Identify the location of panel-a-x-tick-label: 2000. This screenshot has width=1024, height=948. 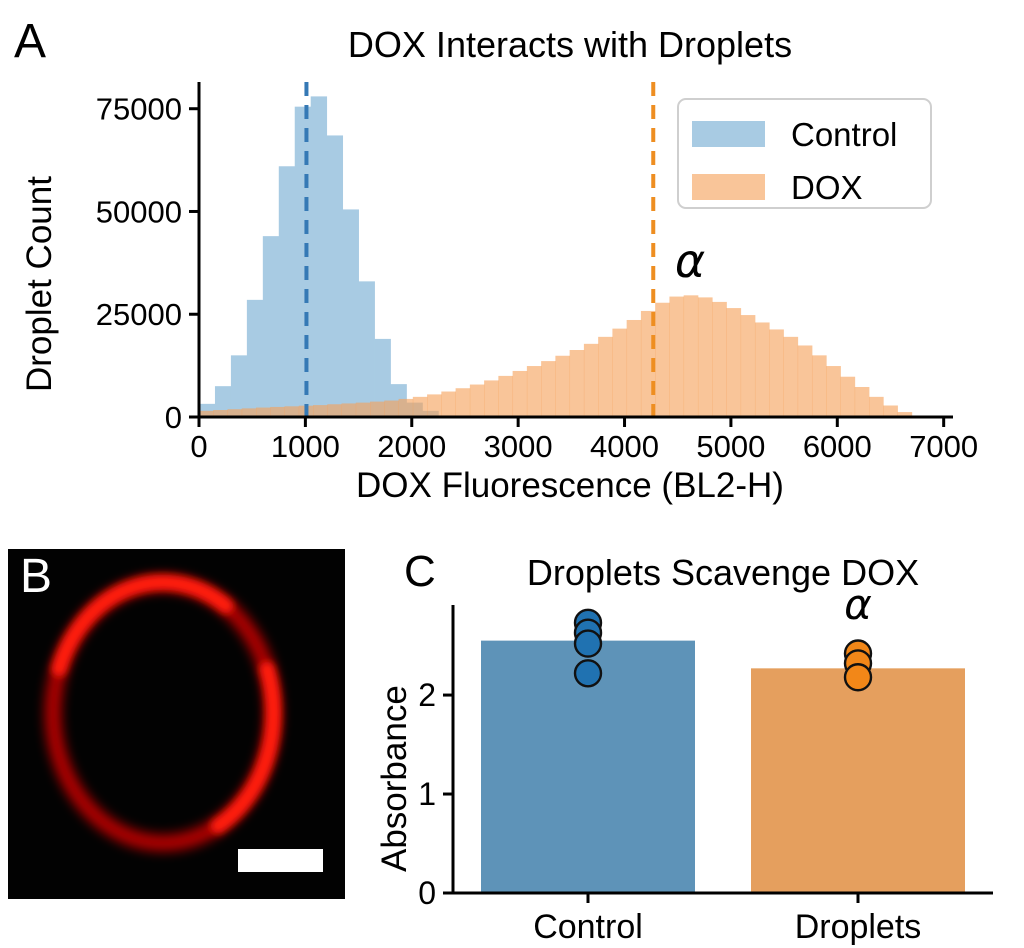
(411, 446).